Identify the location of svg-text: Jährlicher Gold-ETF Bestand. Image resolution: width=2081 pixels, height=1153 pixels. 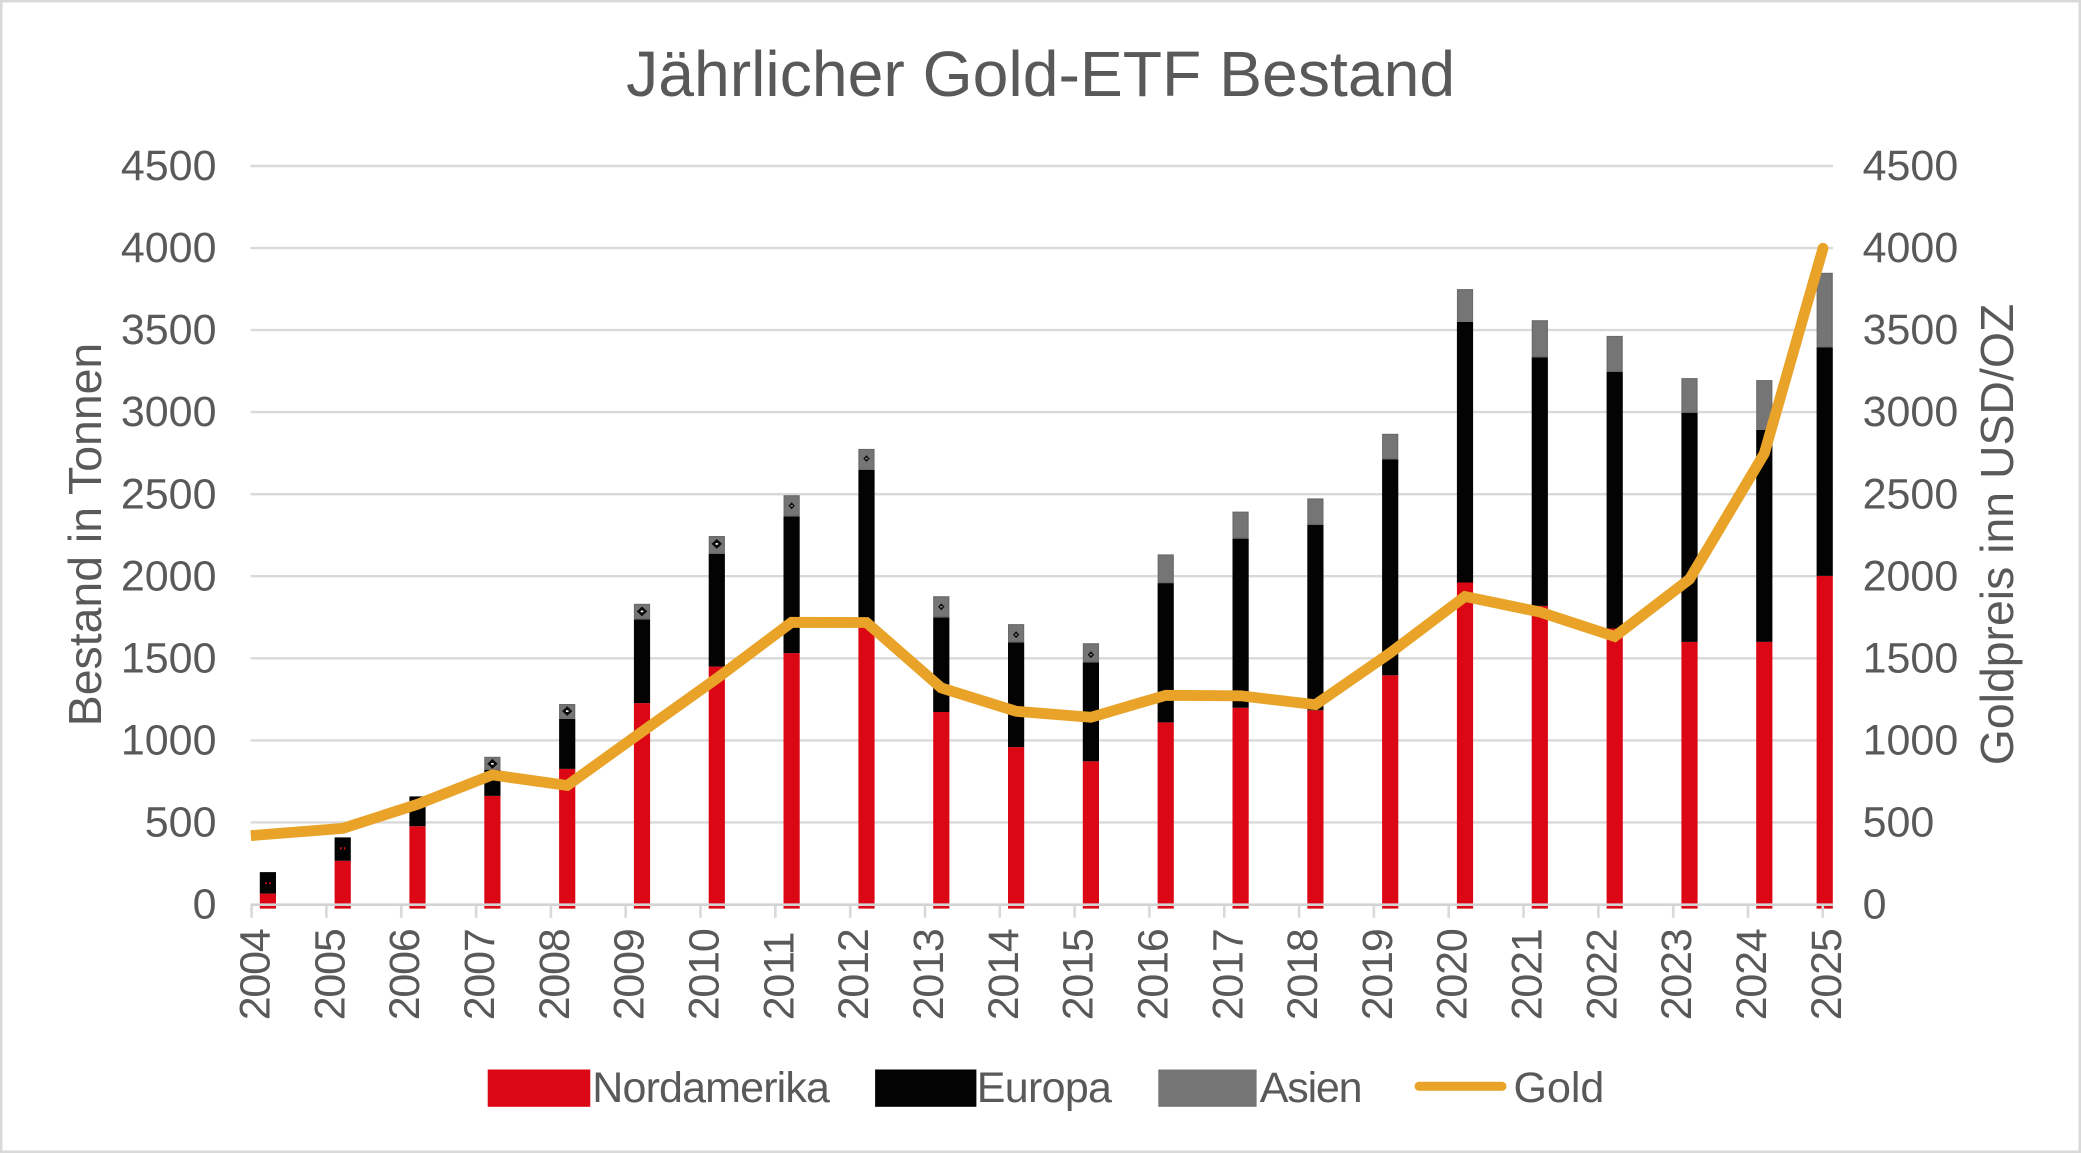
(1040, 74).